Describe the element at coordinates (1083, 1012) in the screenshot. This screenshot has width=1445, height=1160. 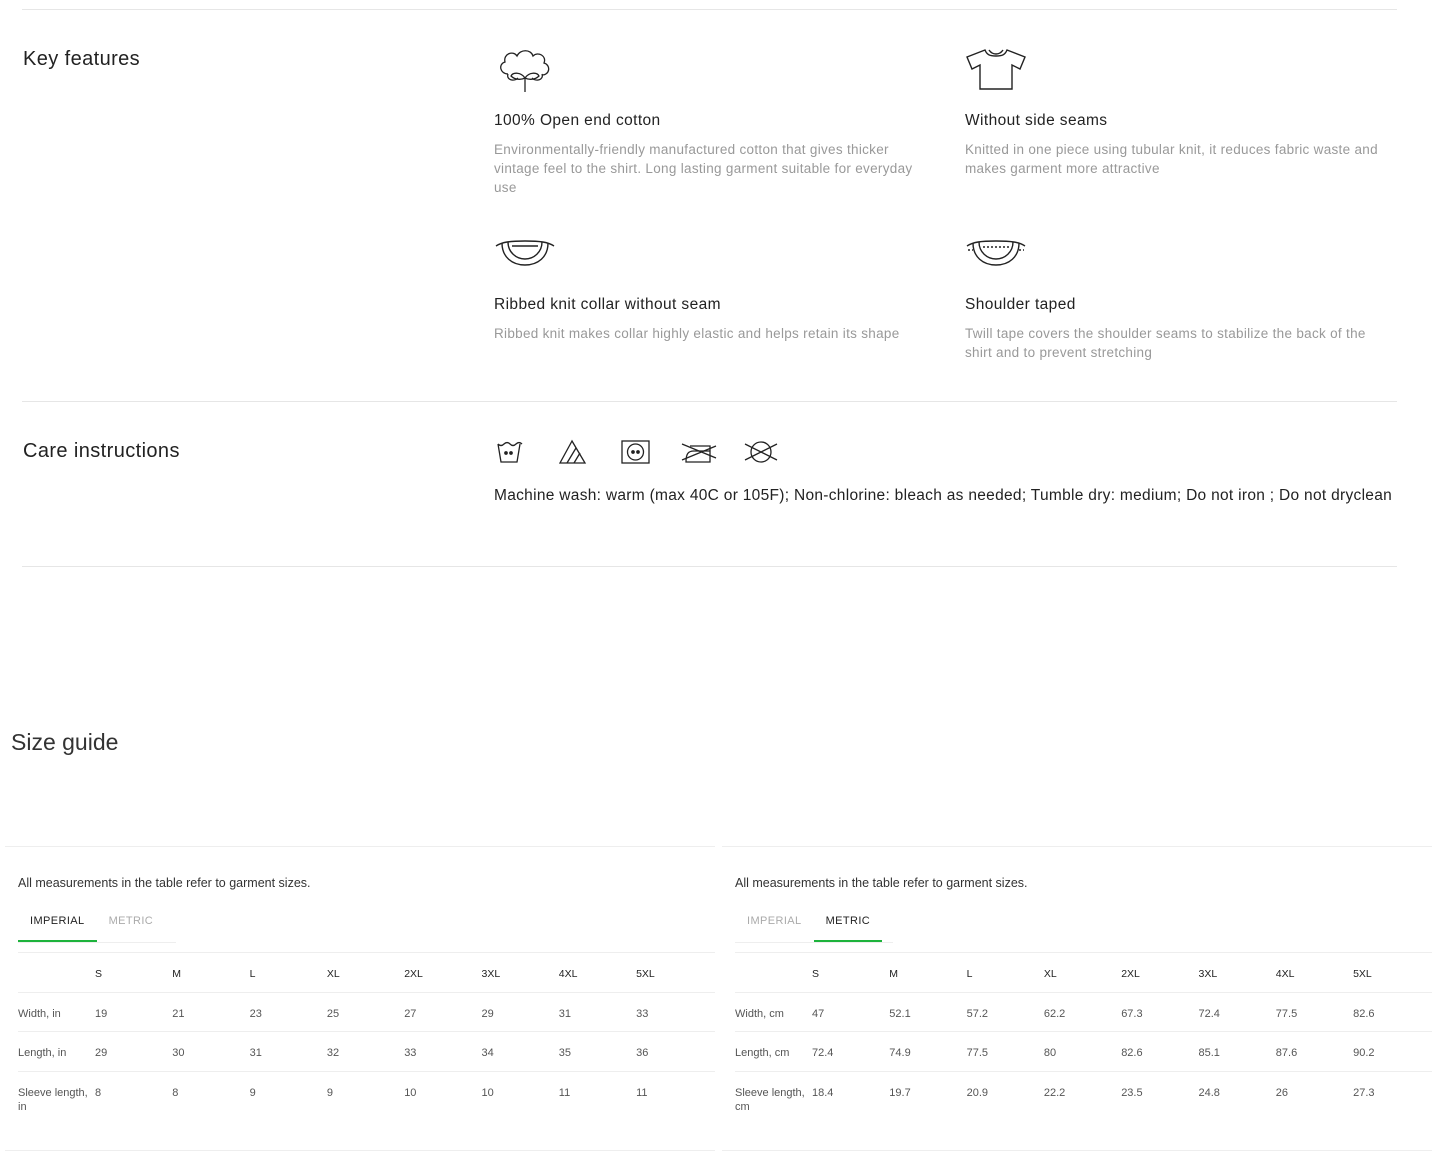
I see `table-row: Width, cm 47 52.1 57.2 62.2 67.3 72.4 77.5 82.6` at that location.